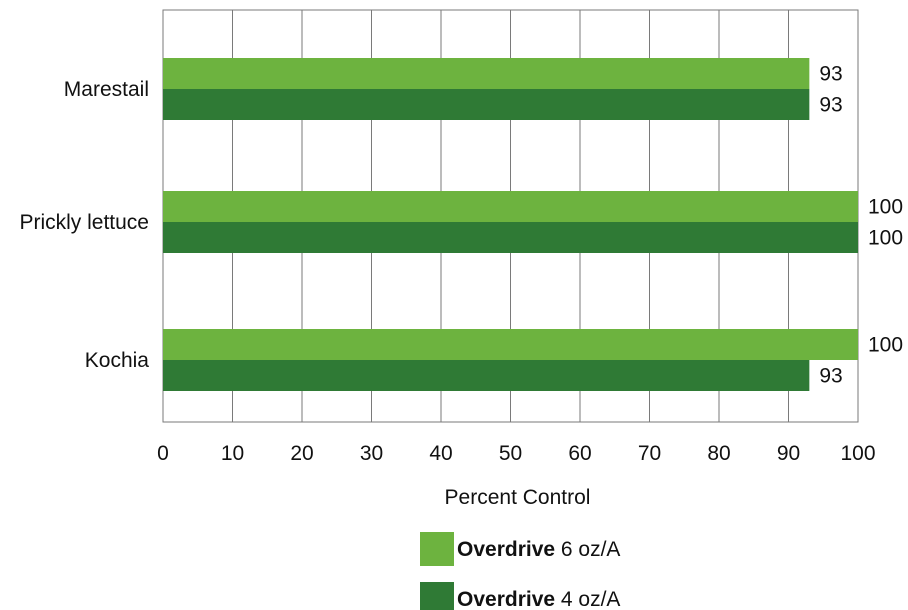 The height and width of the screenshot is (610, 908). I want to click on x-axis-title: Percent Control, so click(518, 497).